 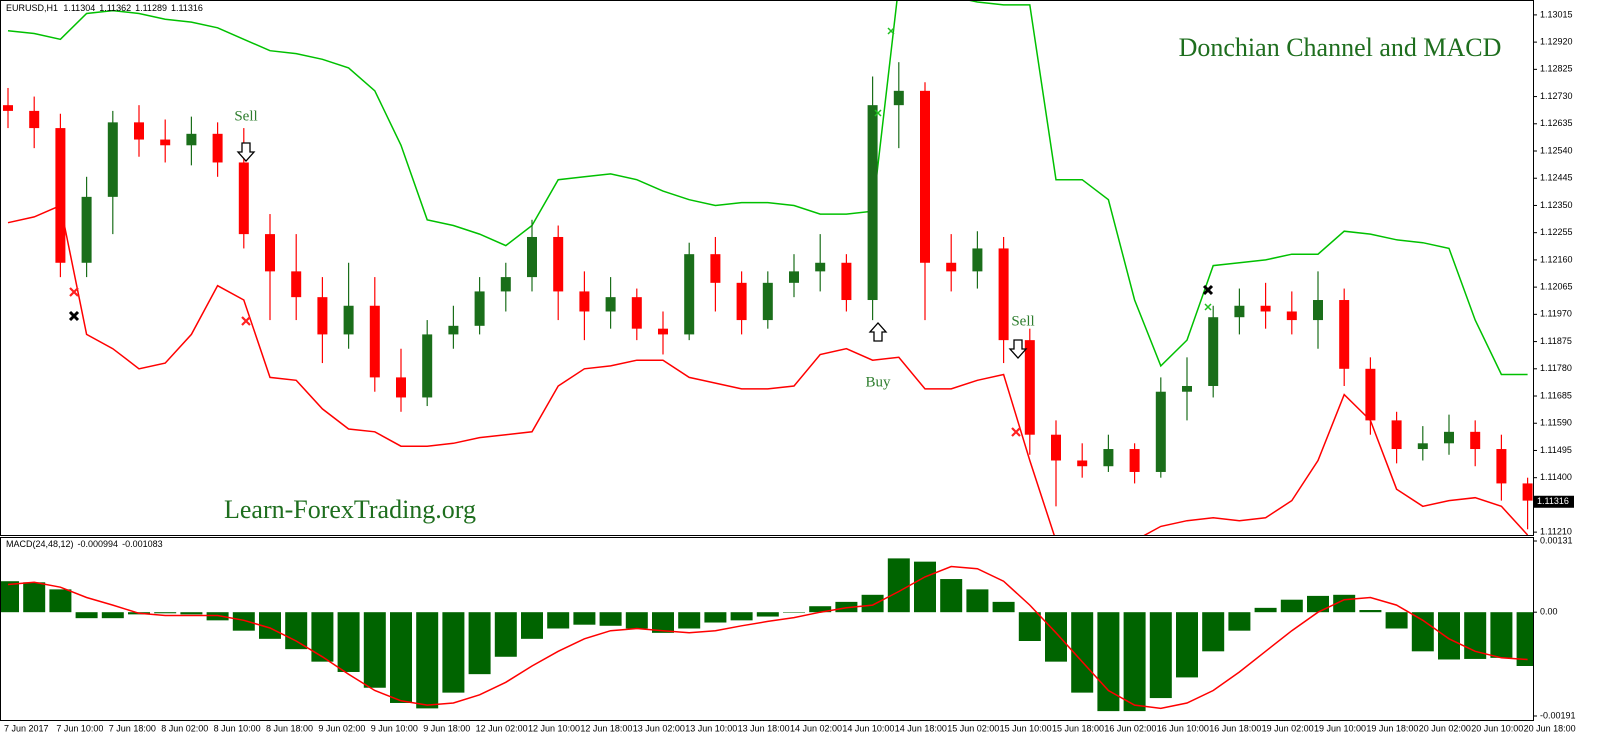 I want to click on x-tick-label: 20 Jun 02:00, so click(x=1445, y=728).